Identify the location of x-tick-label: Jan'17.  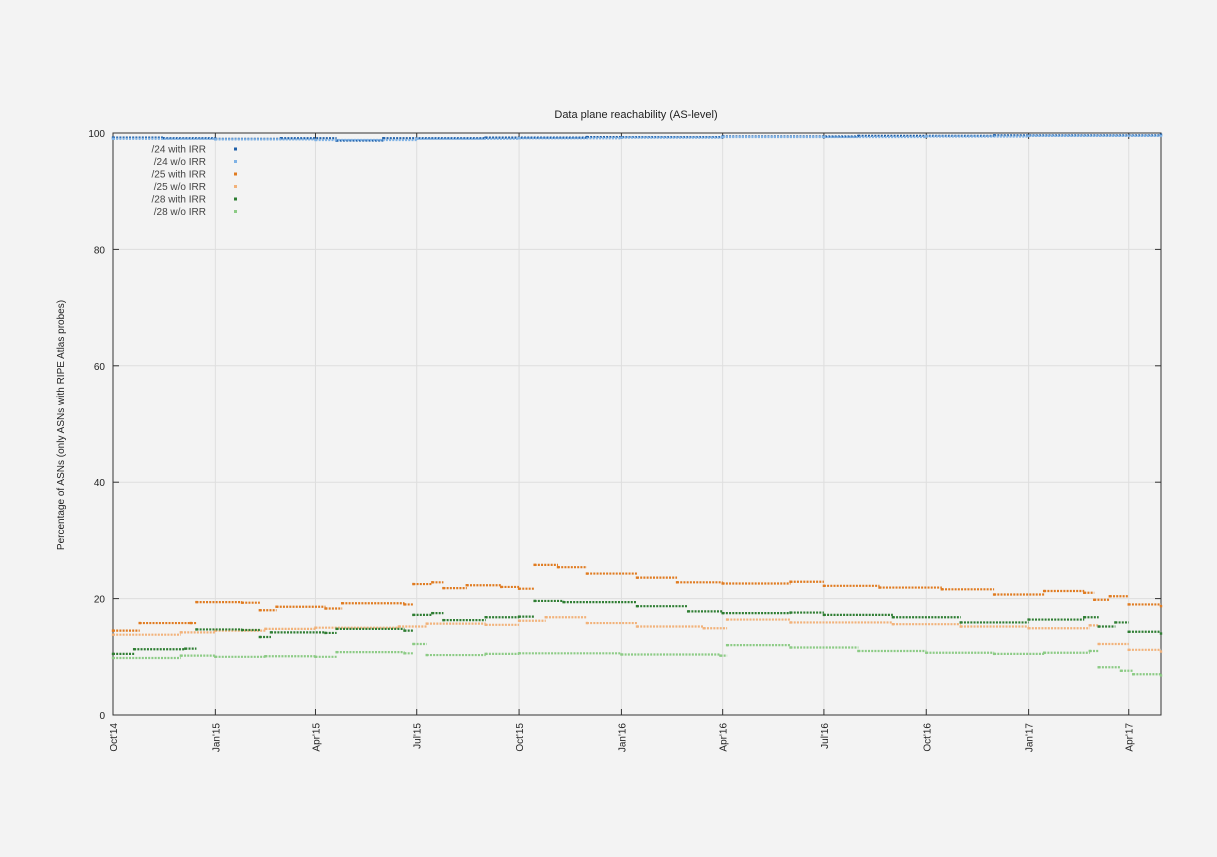
(1030, 738).